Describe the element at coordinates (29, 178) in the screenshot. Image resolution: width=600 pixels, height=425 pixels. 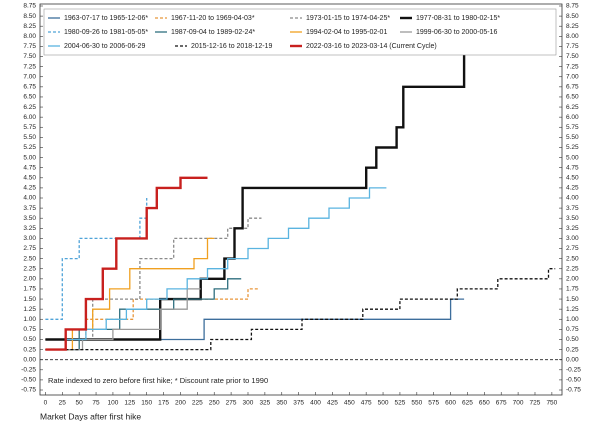
I see `y-tick-label: 4.50` at that location.